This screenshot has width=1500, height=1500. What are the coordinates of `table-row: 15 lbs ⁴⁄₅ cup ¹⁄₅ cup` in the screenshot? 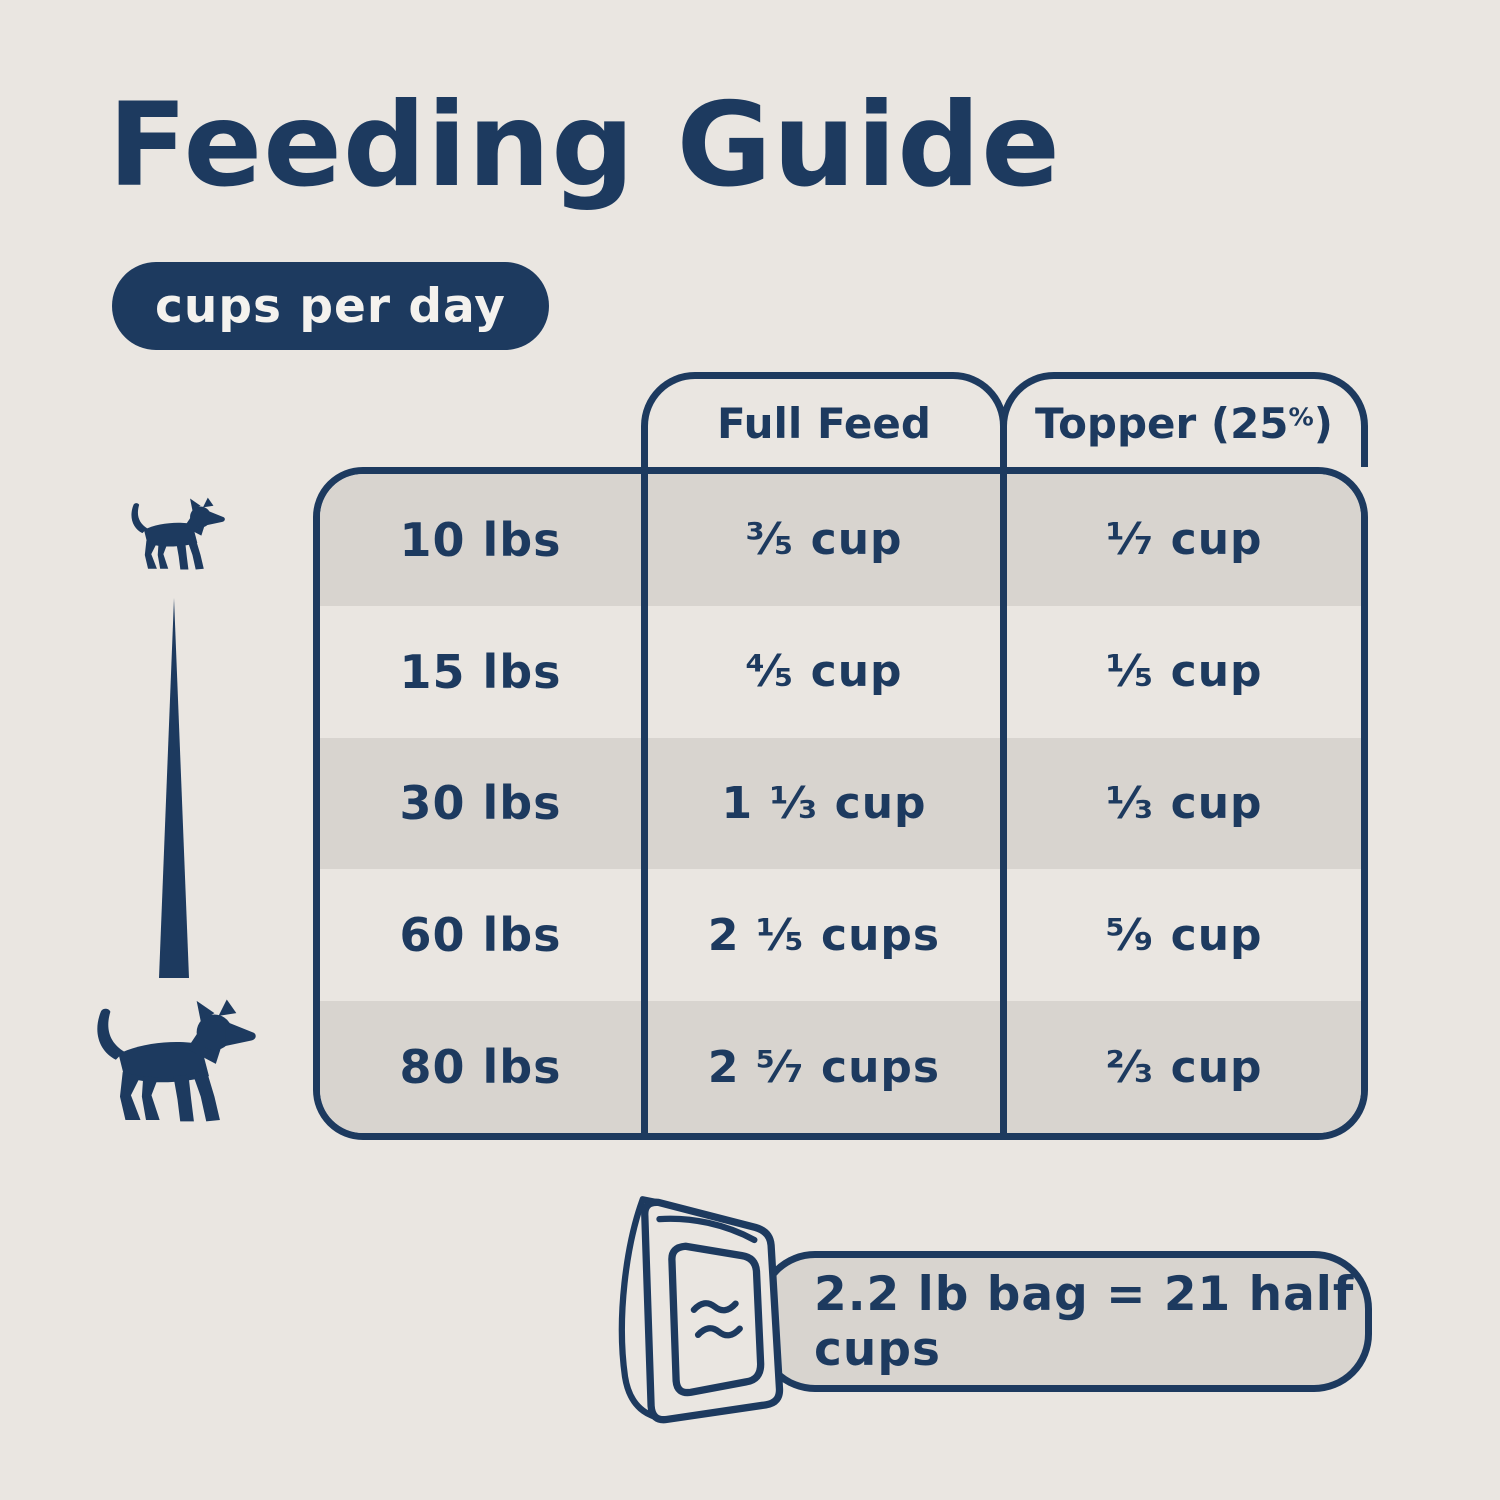 It's located at (840, 671).